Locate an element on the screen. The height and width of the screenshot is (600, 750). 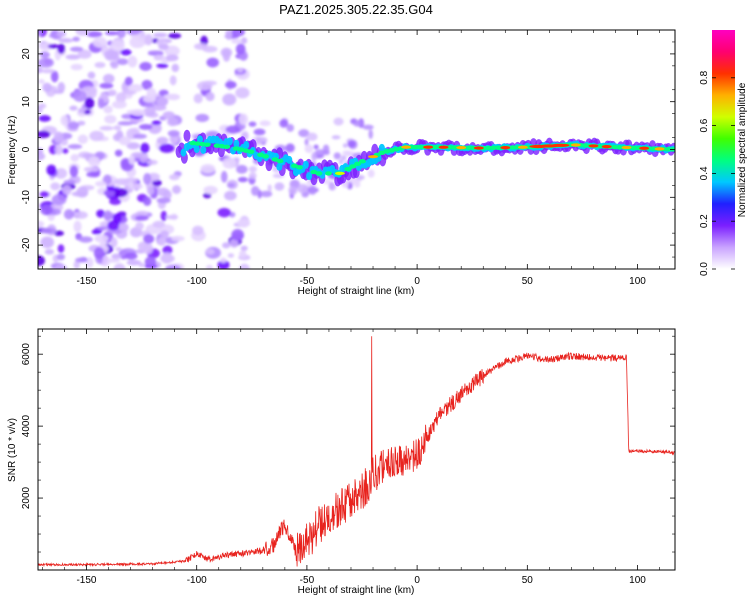
y-tick-label: 0 is located at coordinates (26, 149).